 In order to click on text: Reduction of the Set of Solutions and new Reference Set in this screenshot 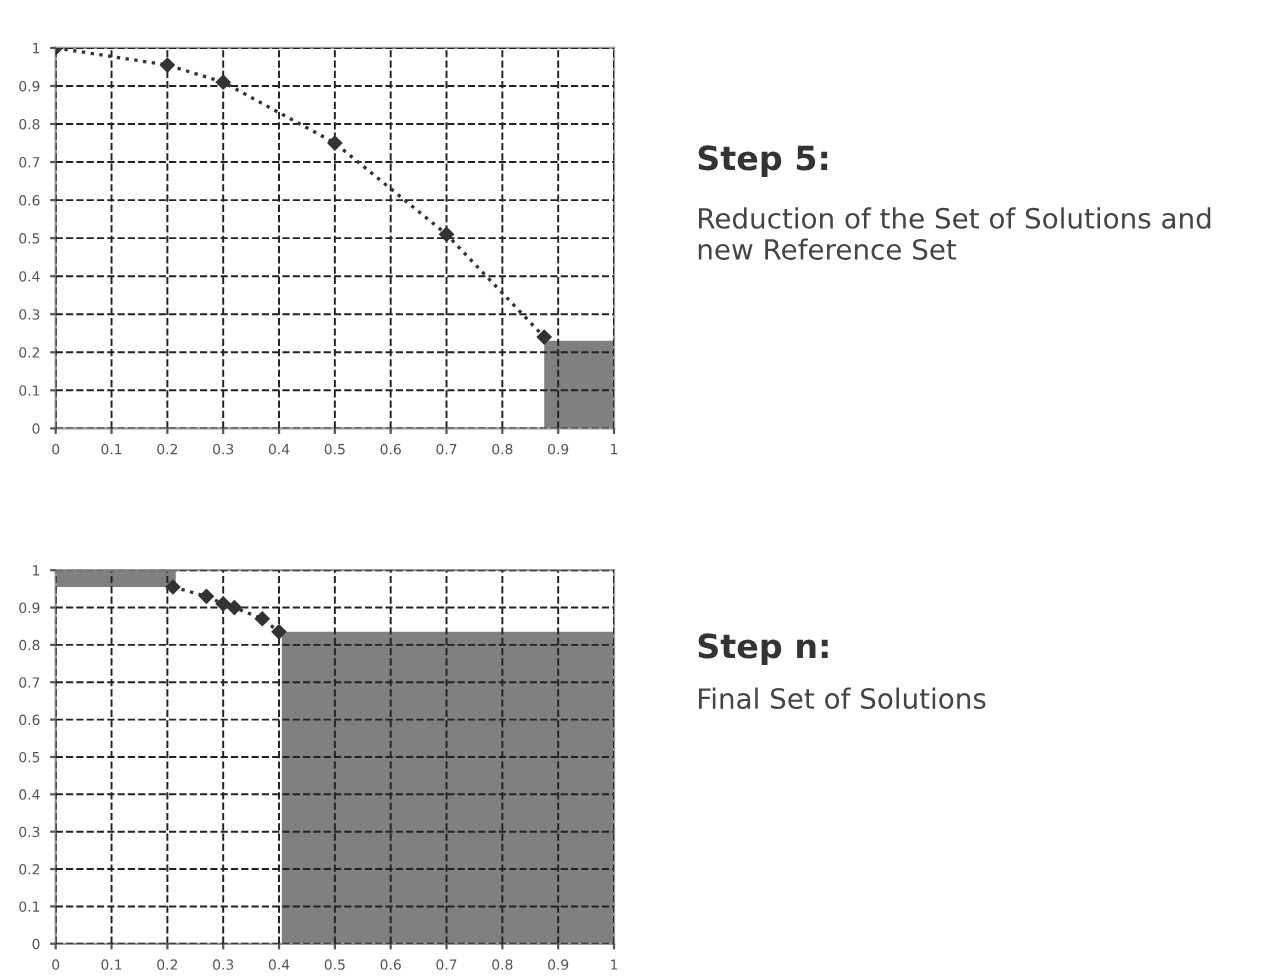, I will do `click(954, 233)`.